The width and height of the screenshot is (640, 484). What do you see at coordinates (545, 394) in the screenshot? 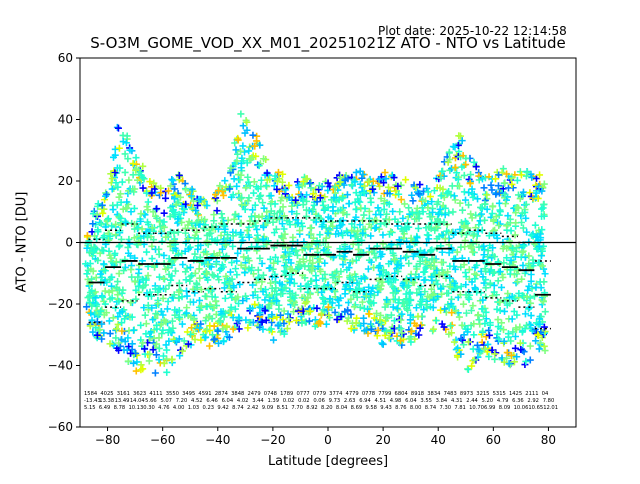
I see `bin-stat-value: 04` at bounding box center [545, 394].